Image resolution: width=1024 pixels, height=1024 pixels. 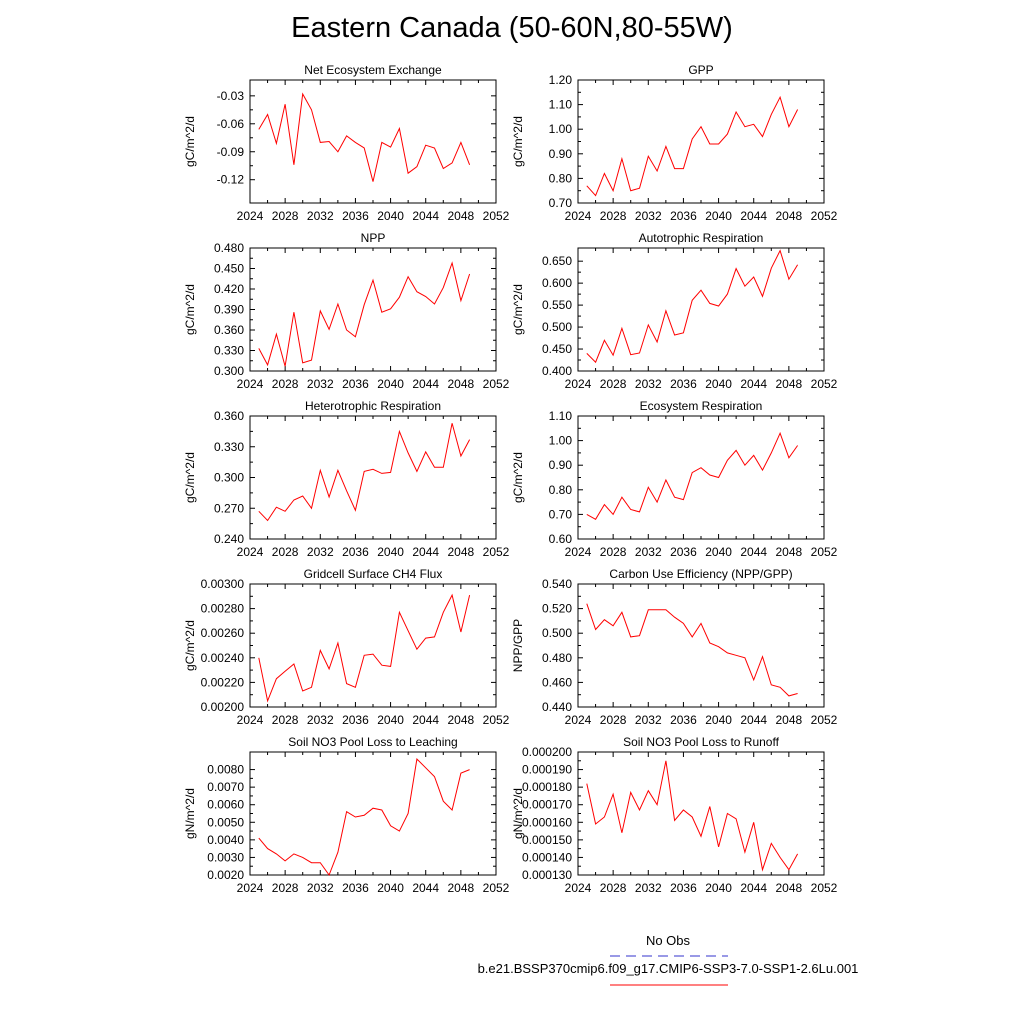 I want to click on y-tick-label: 0.270, so click(x=229, y=508).